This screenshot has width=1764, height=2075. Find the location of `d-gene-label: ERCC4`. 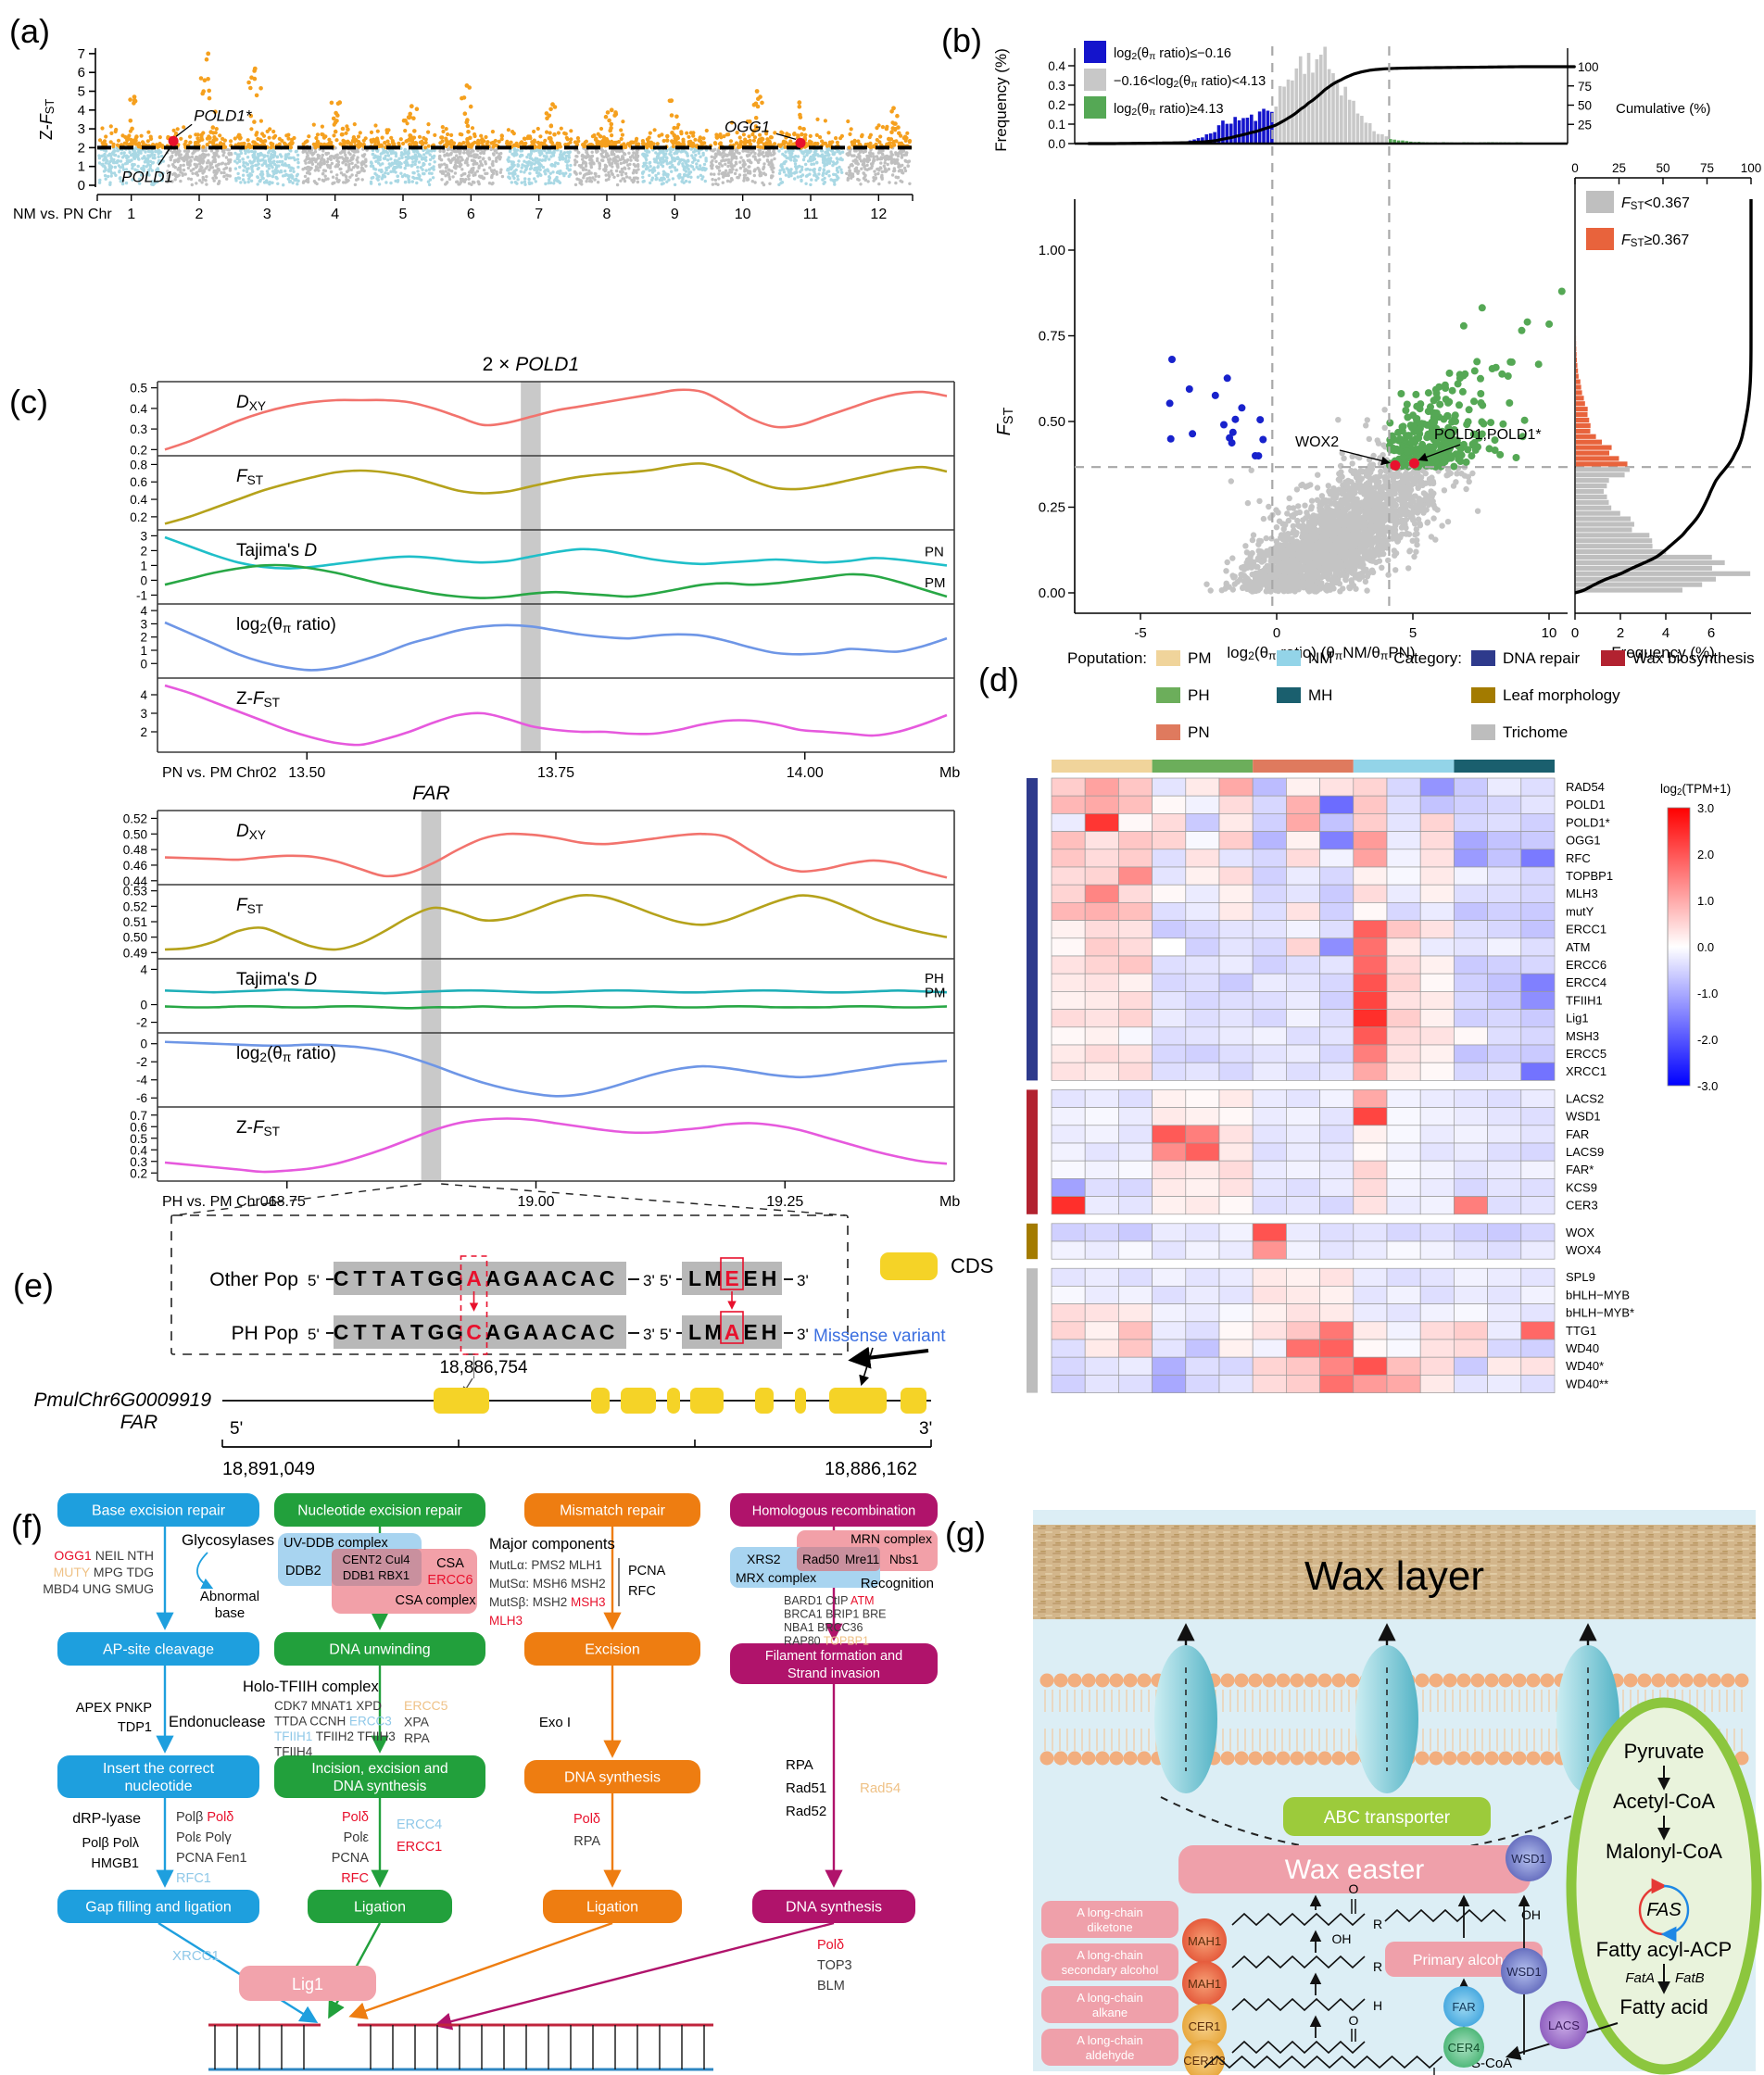

d-gene-label: ERCC4 is located at coordinates (1586, 982).